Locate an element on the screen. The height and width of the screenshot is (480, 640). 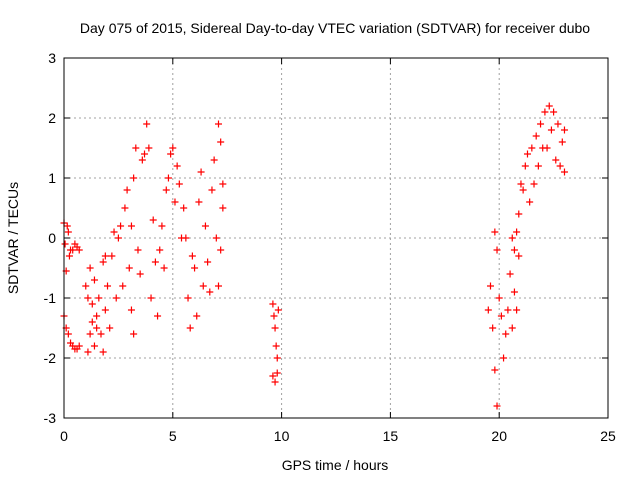
x-tick-label: 10 is located at coordinates (282, 436).